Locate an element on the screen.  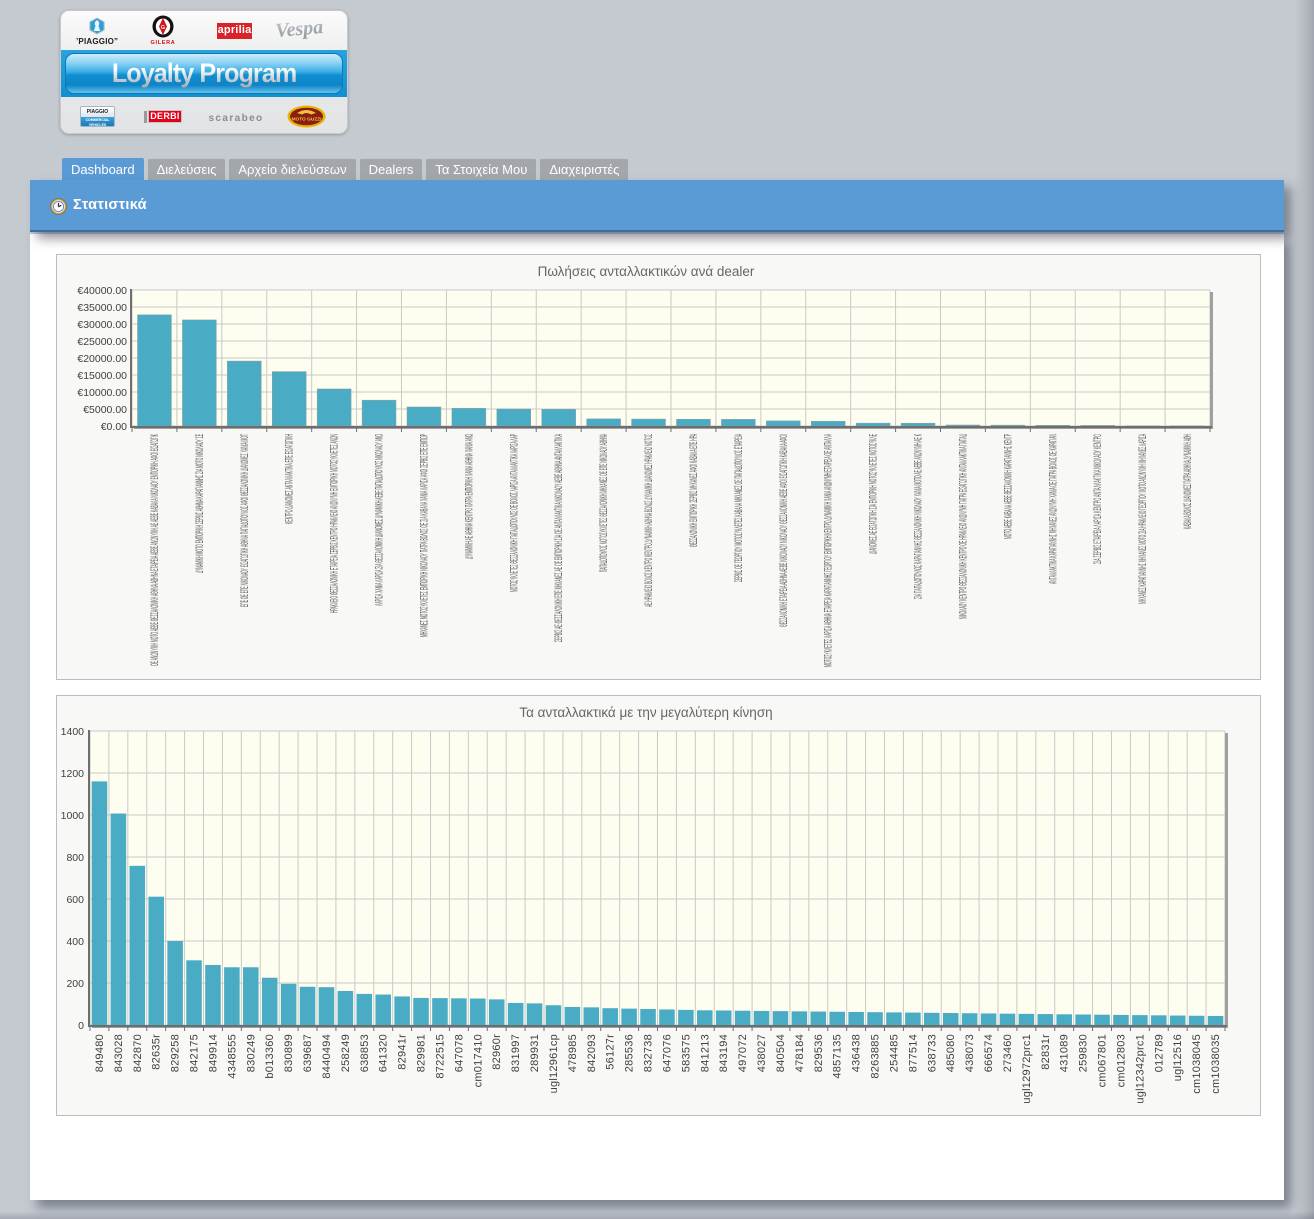
svg-text: €20000.00 is located at coordinates (102, 359).